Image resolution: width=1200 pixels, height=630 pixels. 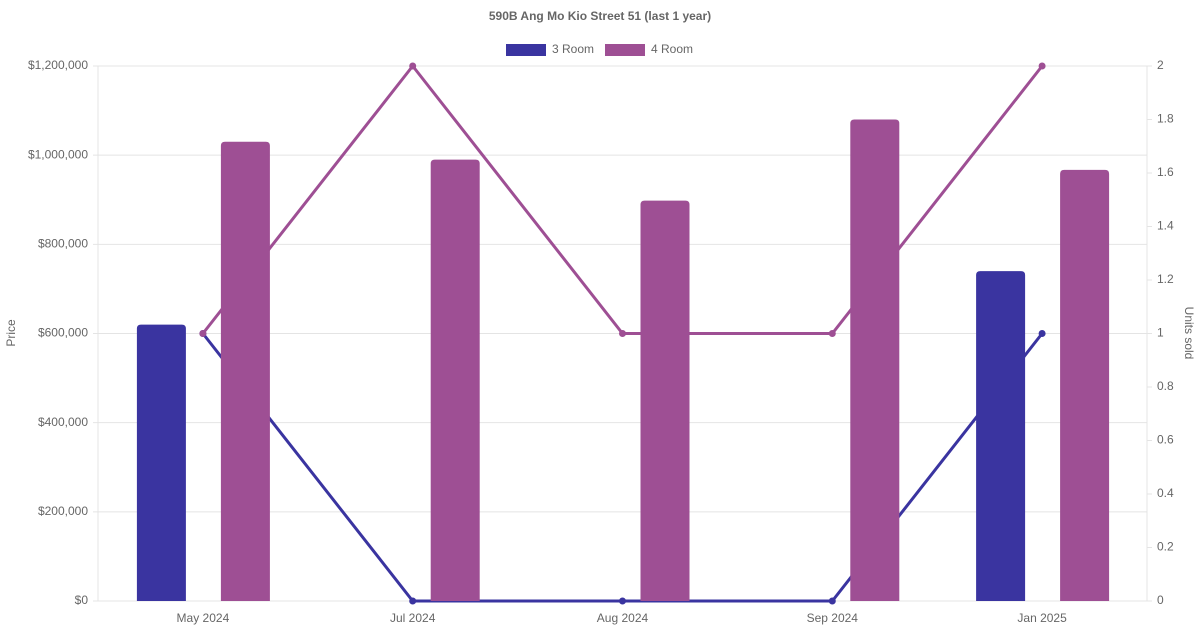 What do you see at coordinates (1165, 226) in the screenshot?
I see `y2-tick-label: 1.4` at bounding box center [1165, 226].